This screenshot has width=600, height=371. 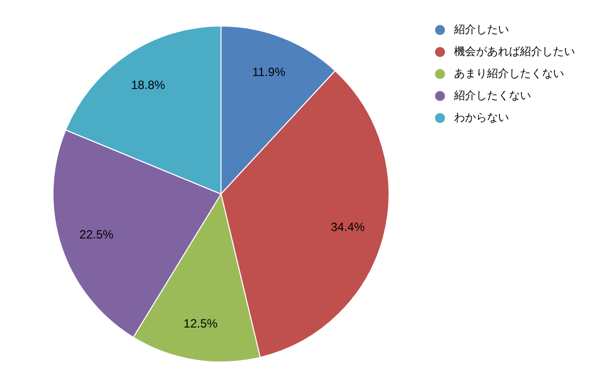 I want to click on legend-label: わからない, so click(x=481, y=118).